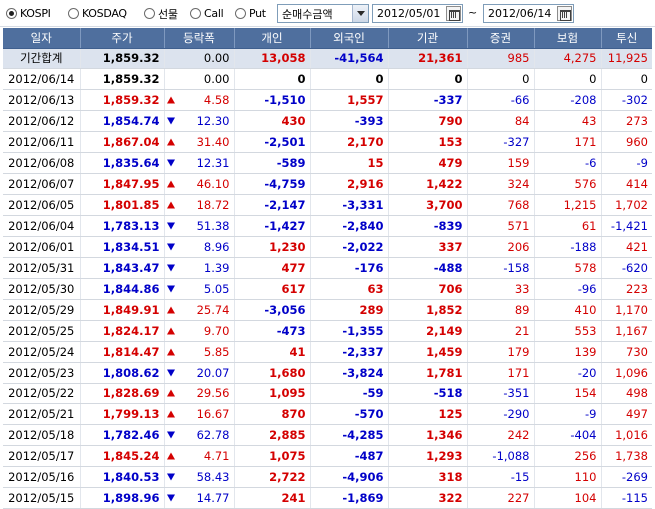  What do you see at coordinates (122, 373) in the screenshot?
I see `price-cell: 1,808.62` at bounding box center [122, 373].